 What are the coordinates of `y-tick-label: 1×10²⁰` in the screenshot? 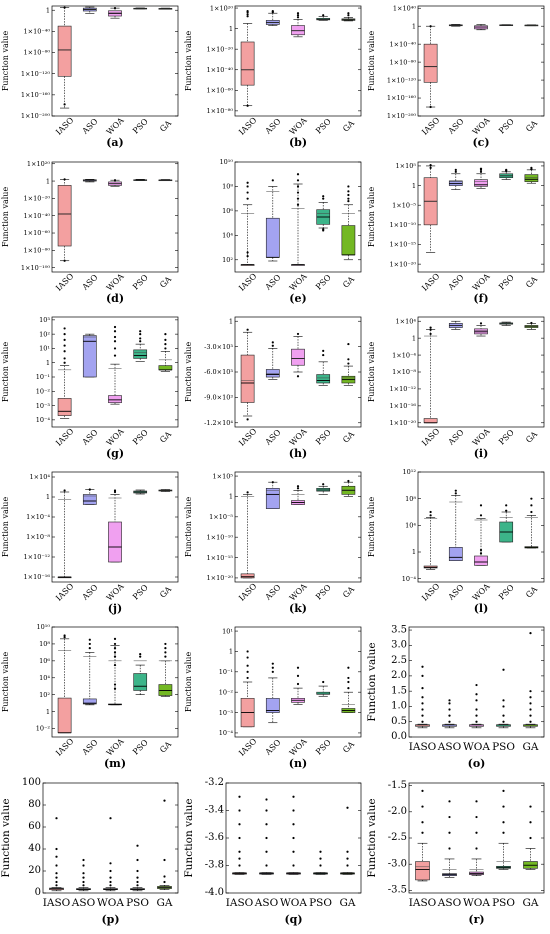 It's located at (221, 8).